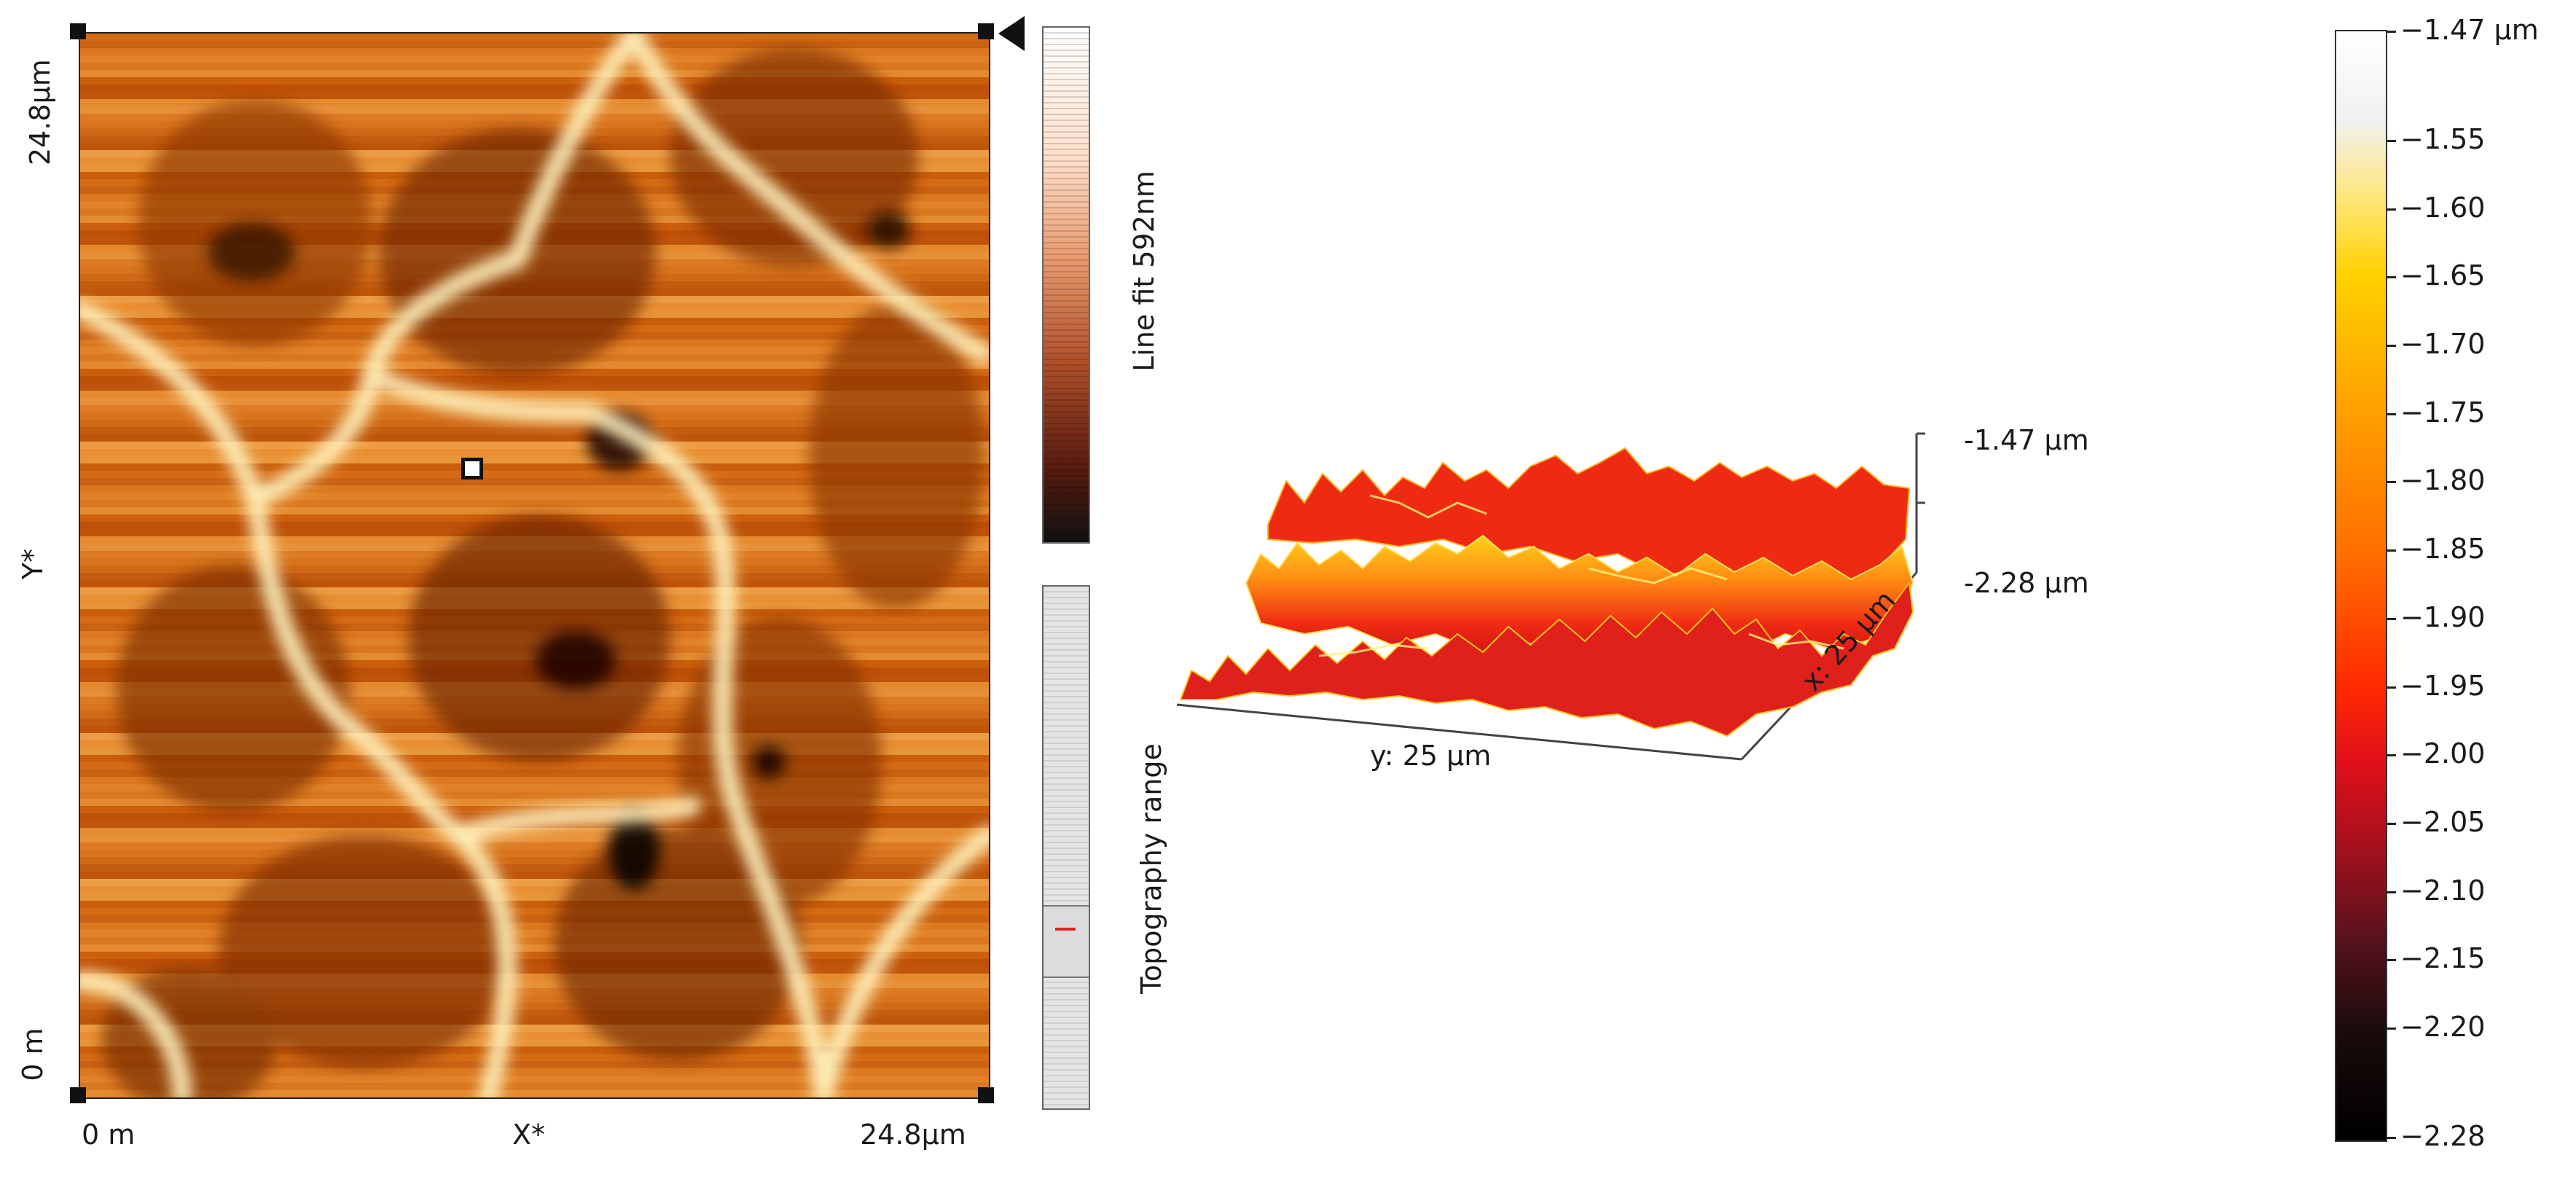  What do you see at coordinates (2361, 586) in the screenshot?
I see `height-colorbar` at bounding box center [2361, 586].